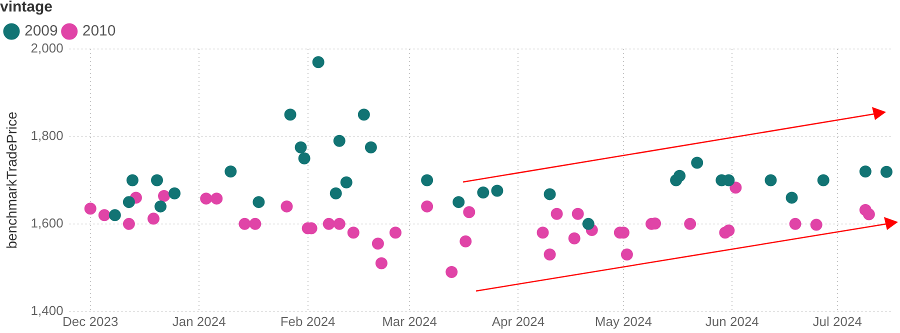 This screenshot has width=900, height=333. What do you see at coordinates (99, 31) in the screenshot?
I see `legend-label: 2010` at bounding box center [99, 31].